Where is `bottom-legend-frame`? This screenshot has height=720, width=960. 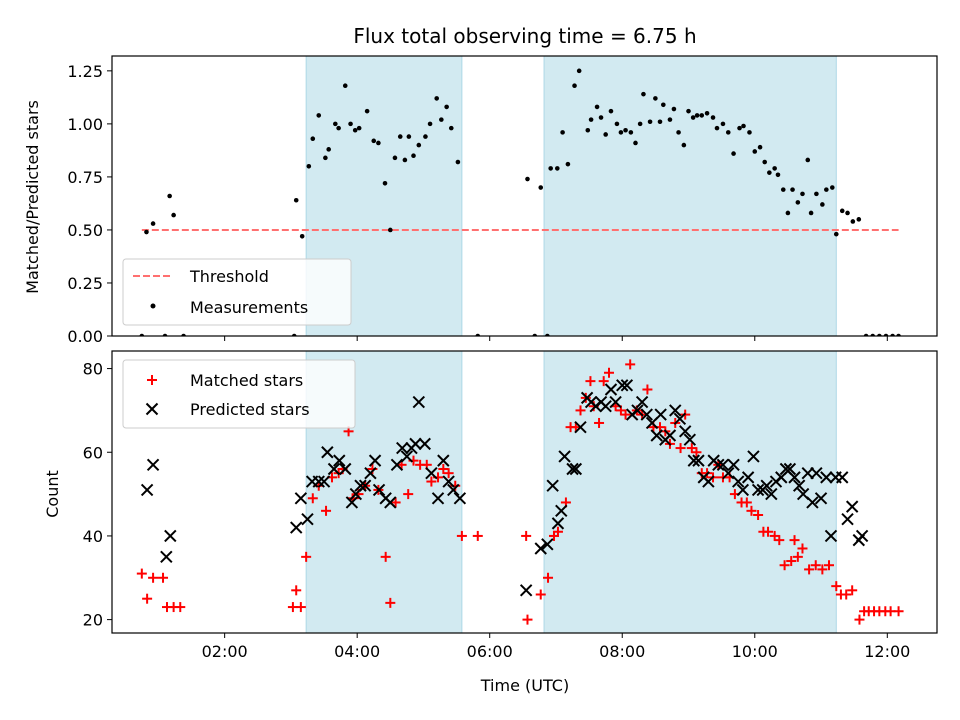 bottom-legend-frame is located at coordinates (239, 394).